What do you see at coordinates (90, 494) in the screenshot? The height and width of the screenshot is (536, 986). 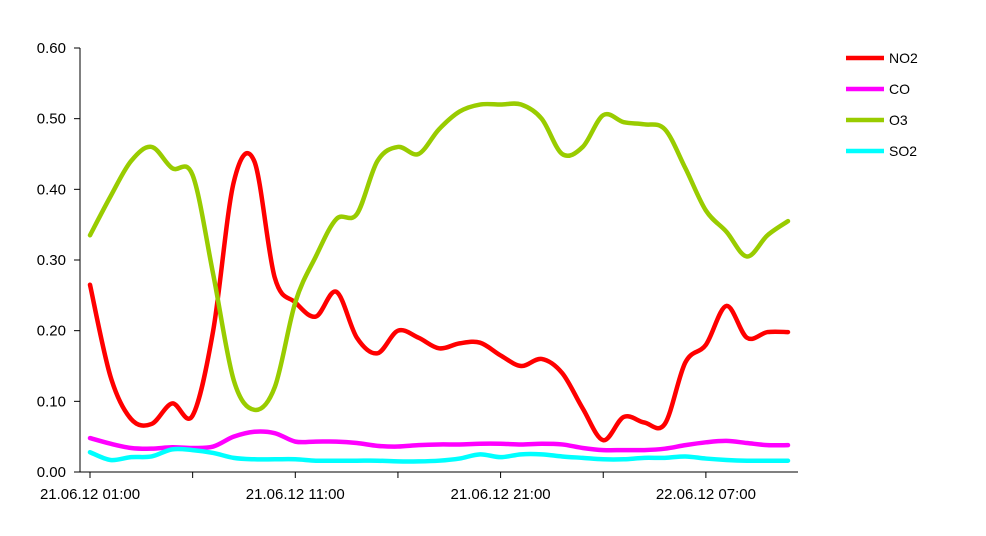 I see `x-tick-label: 21.06.12 01:00` at bounding box center [90, 494].